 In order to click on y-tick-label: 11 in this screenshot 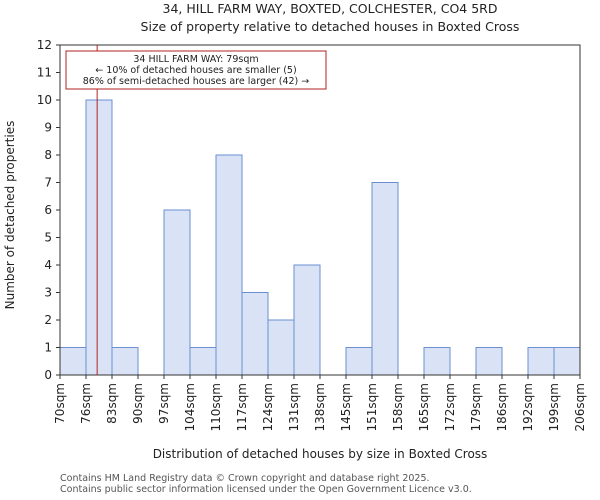, I will do `click(44, 73)`.